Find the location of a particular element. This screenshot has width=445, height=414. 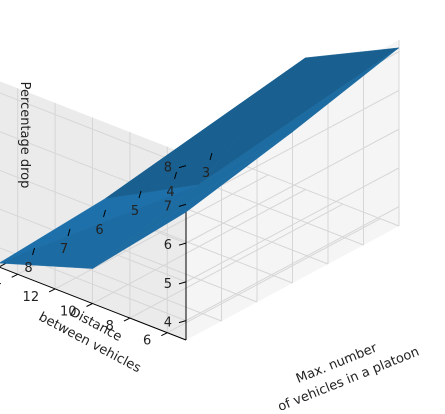

y-tick-label: 8 is located at coordinates (110, 326).